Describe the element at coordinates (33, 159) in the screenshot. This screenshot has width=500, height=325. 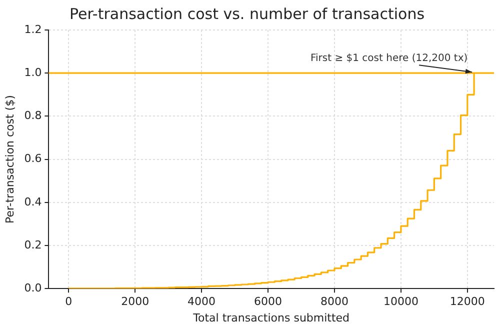
I see `y-tick-label: 0.6` at that location.